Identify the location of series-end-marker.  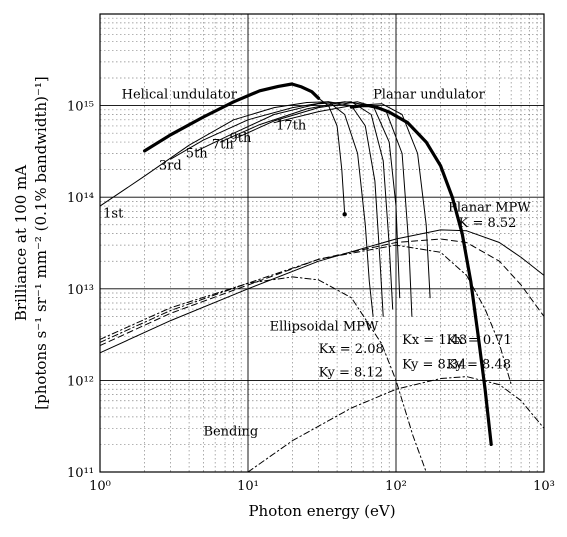
(344, 214).